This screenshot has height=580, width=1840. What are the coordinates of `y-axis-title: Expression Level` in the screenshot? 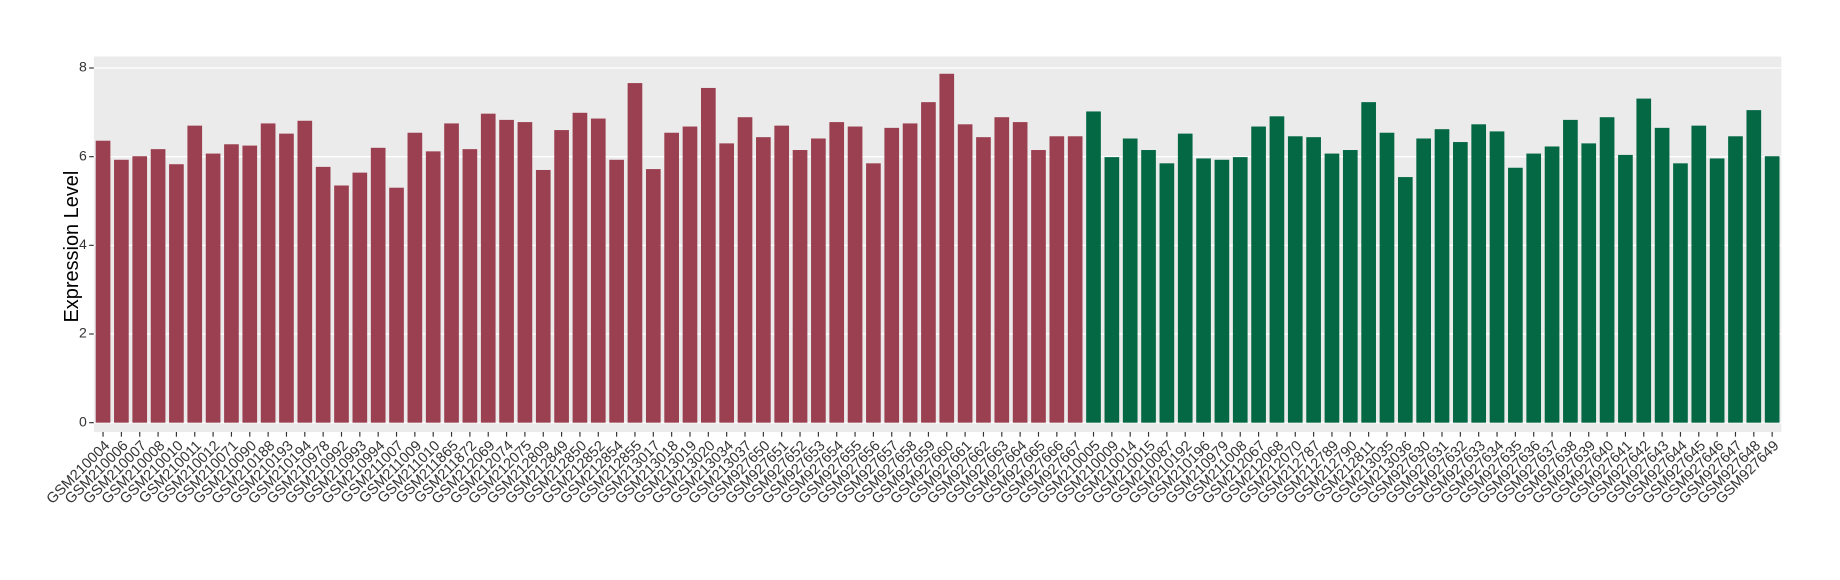 It's located at (72, 247).